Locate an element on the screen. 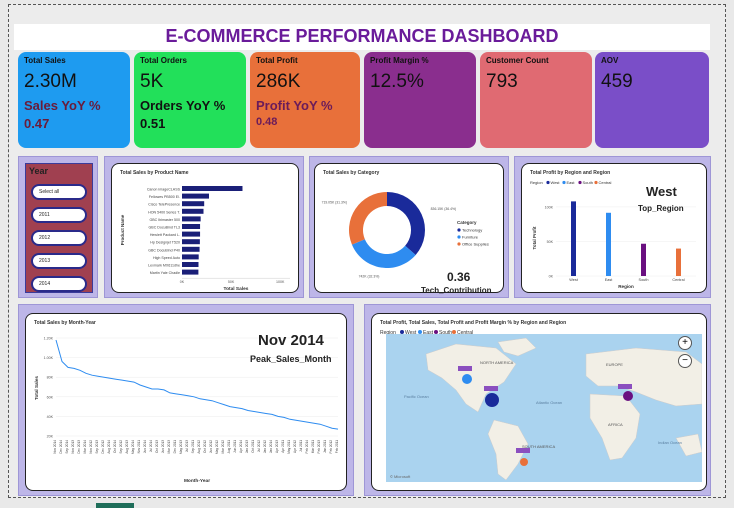 This screenshot has width=734, height=508. map-bubble-west is located at coordinates (467, 379).